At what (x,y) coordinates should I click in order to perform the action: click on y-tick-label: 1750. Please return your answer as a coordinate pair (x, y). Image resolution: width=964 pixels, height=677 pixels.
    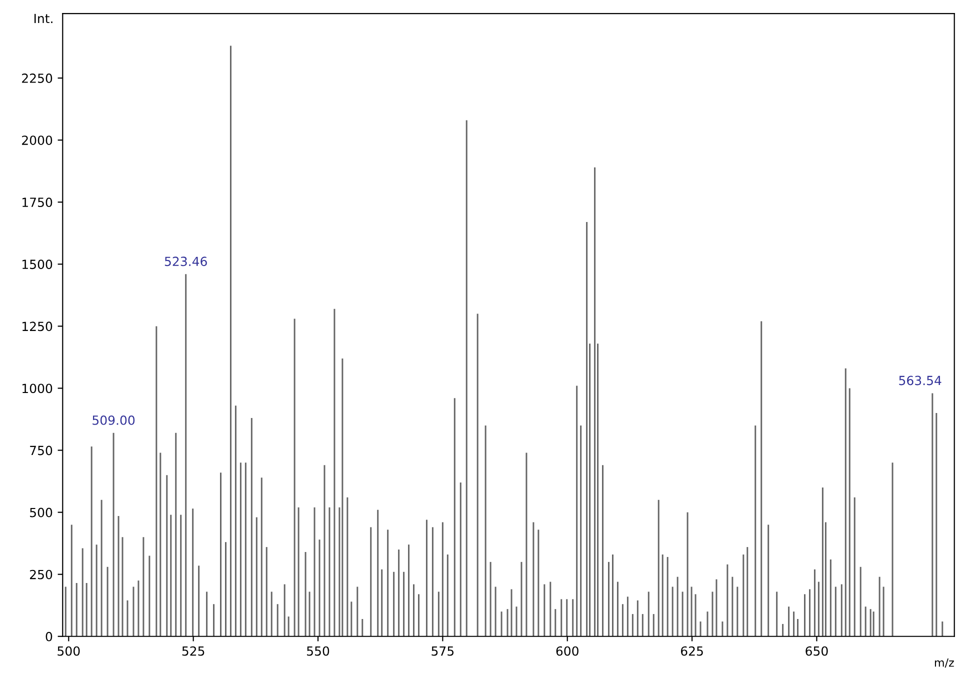
    Looking at the image, I should click on (37, 203).